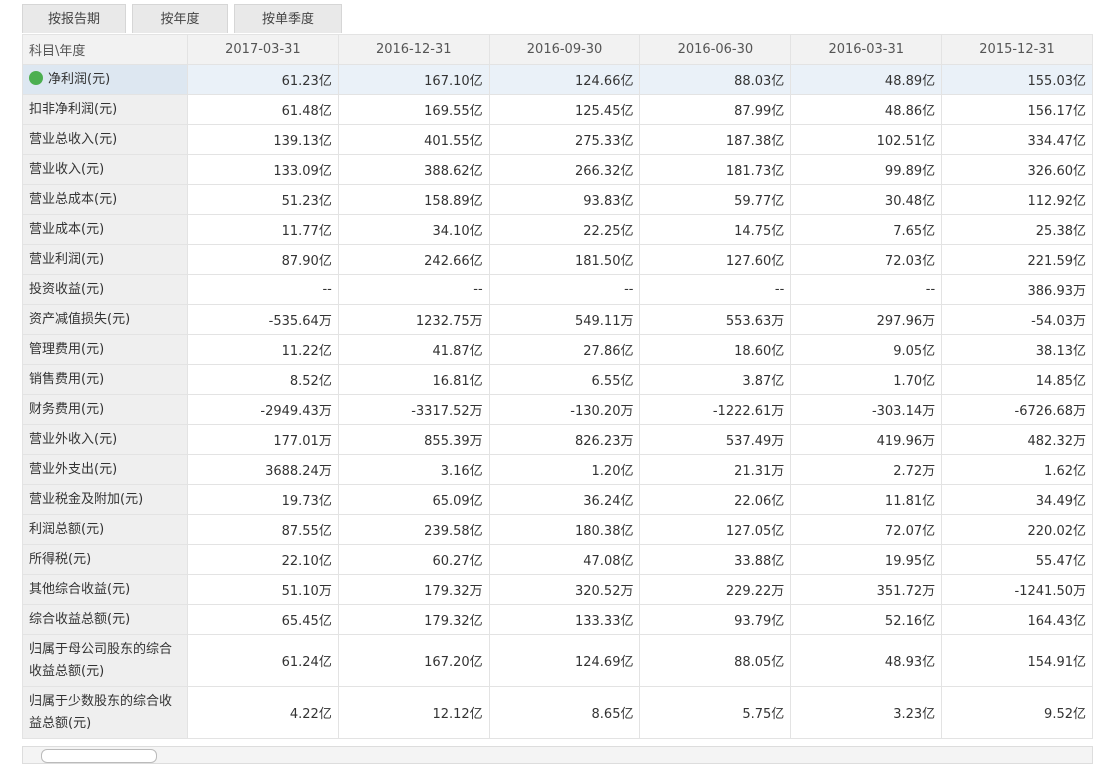  I want to click on row-label: 营业总成本(元), so click(105, 199).